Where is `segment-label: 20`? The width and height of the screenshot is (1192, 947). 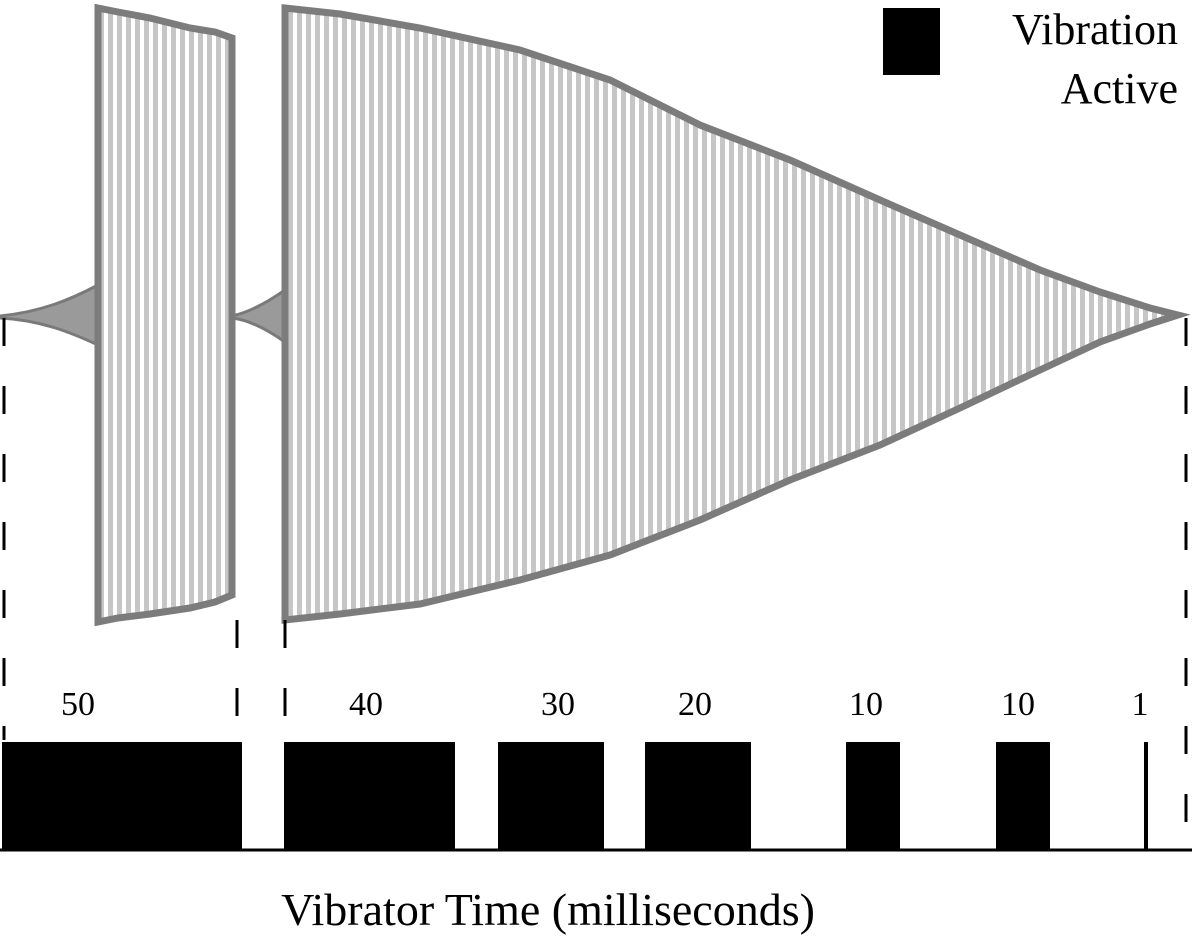 segment-label: 20 is located at coordinates (695, 704).